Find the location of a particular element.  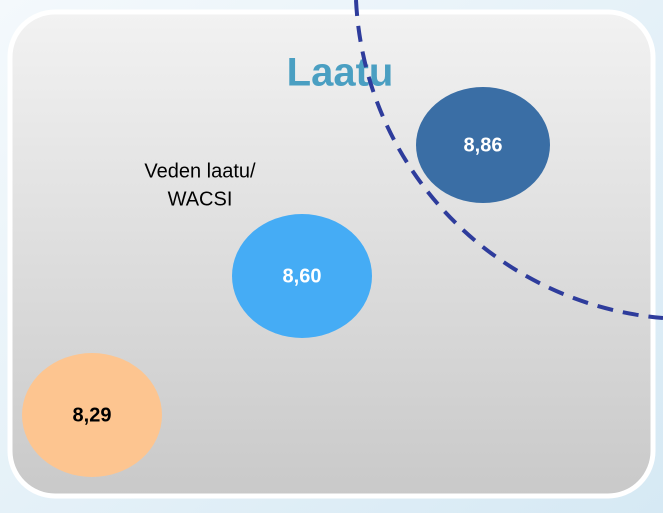

label-line: Veden laatu/ is located at coordinates (200, 171).